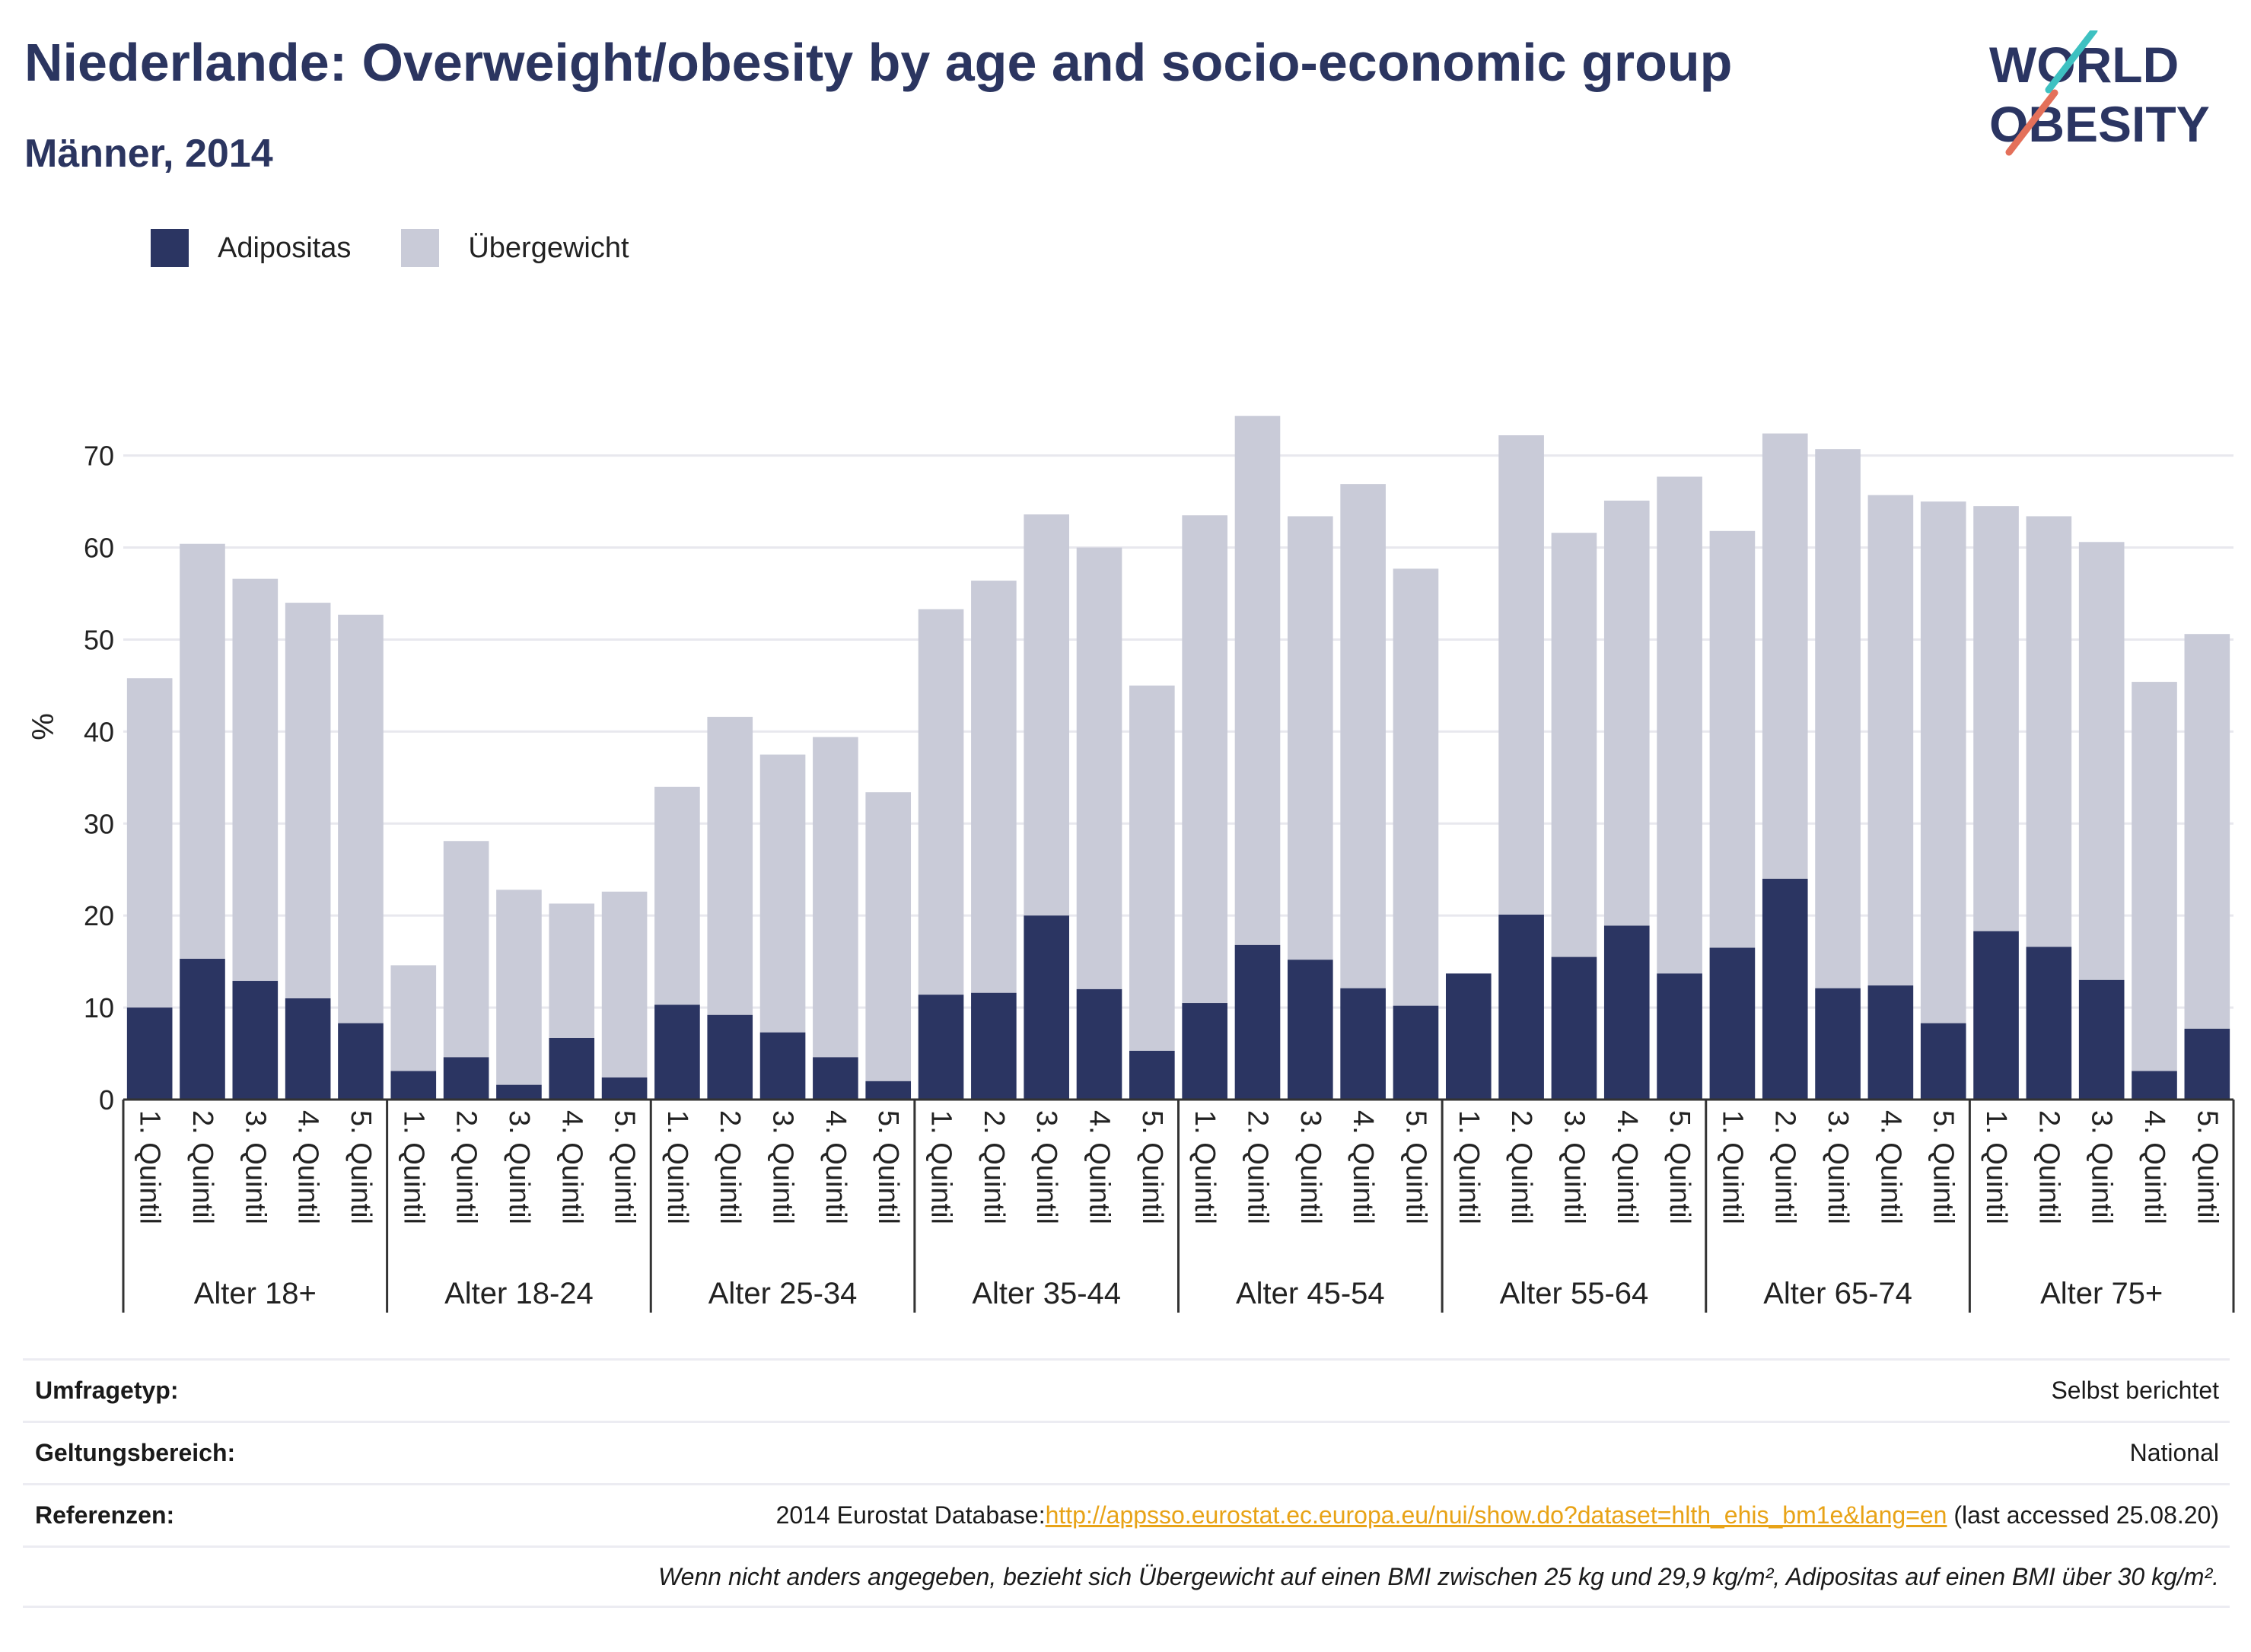  I want to click on group-label: Alter 18-24, so click(519, 1293).